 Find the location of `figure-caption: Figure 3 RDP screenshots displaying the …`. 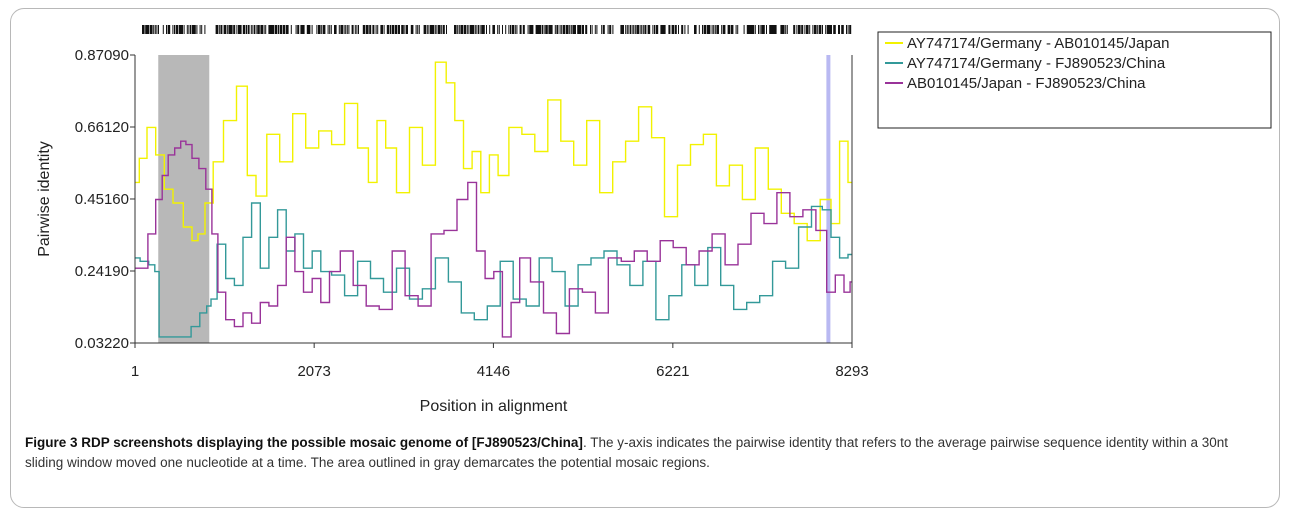

figure-caption: Figure 3 RDP screenshots displaying the … is located at coordinates (647, 453).